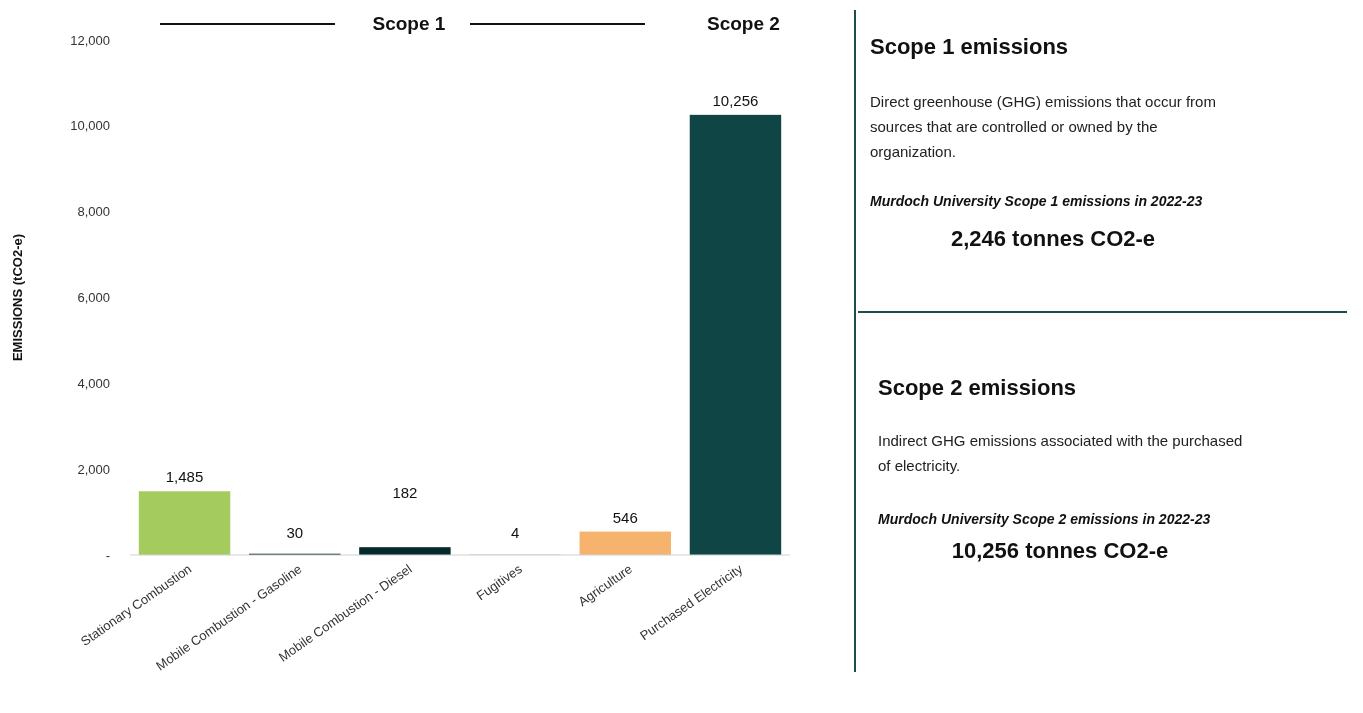 Image resolution: width=1363 pixels, height=713 pixels. What do you see at coordinates (977, 387) in the screenshot?
I see `text: Scope 2 emissions` at bounding box center [977, 387].